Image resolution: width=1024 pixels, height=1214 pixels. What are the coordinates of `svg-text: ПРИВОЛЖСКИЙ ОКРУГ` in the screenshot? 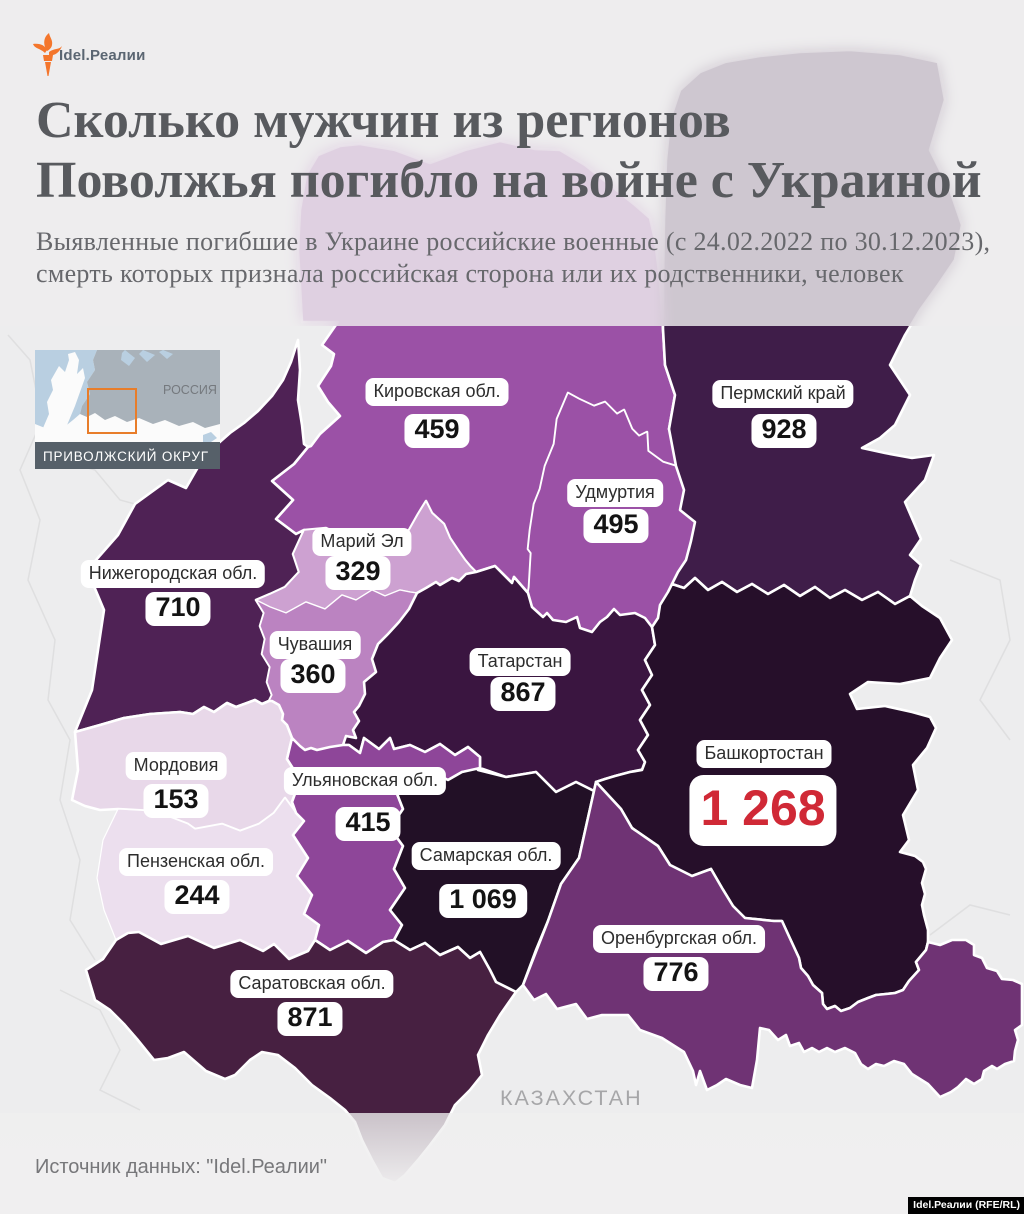 It's located at (126, 456).